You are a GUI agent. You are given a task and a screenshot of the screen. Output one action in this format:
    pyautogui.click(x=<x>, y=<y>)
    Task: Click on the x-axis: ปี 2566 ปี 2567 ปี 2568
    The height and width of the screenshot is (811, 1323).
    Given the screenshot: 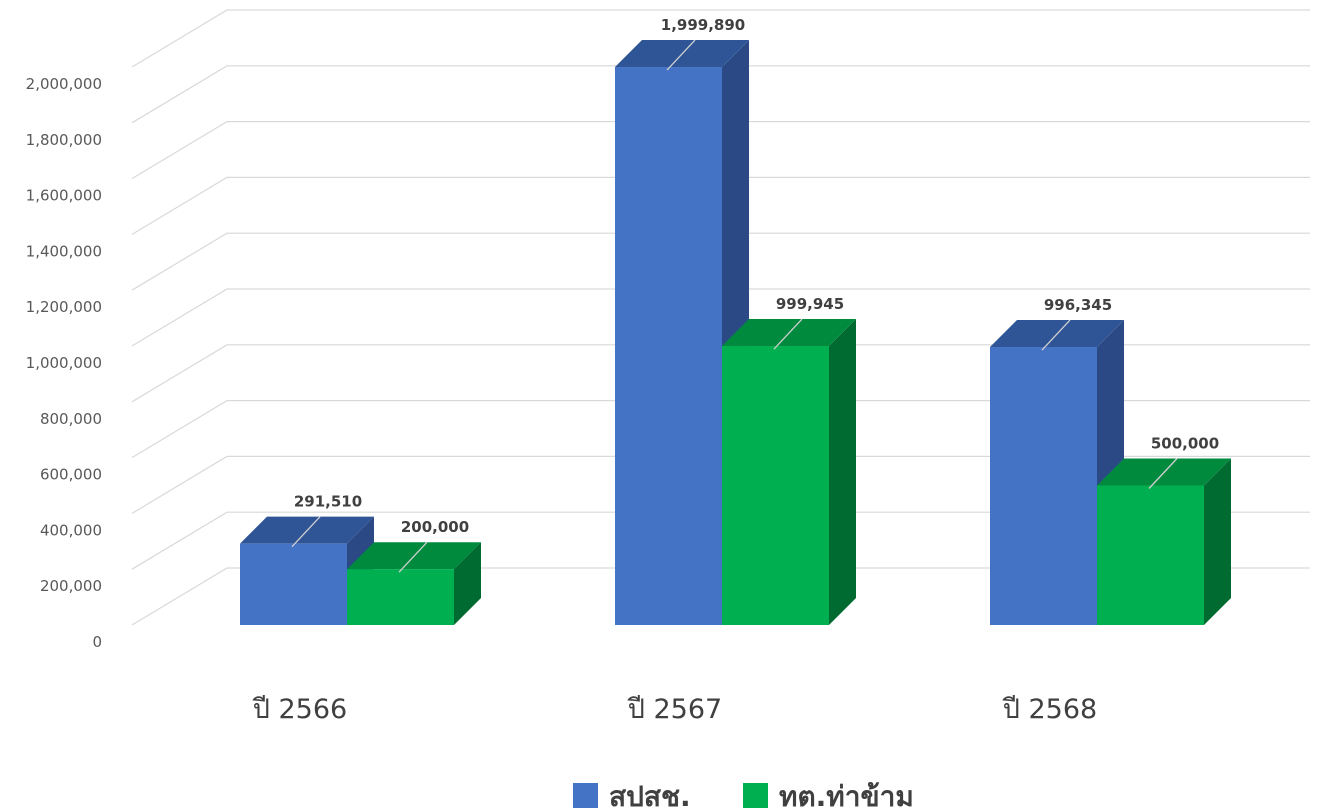 What is the action you would take?
    pyautogui.click(x=674, y=709)
    